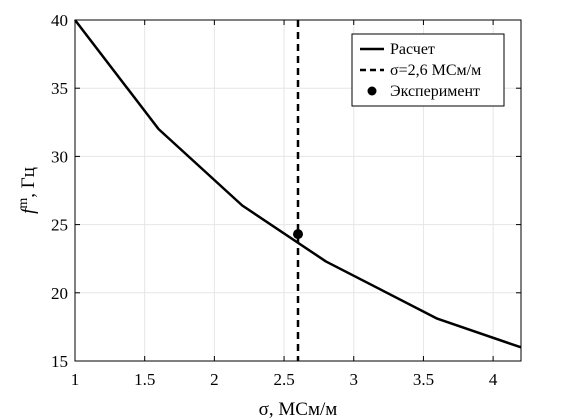 Image resolution: width=575 pixels, height=420 pixels. I want to click on x-tick-label: 1, so click(75, 379).